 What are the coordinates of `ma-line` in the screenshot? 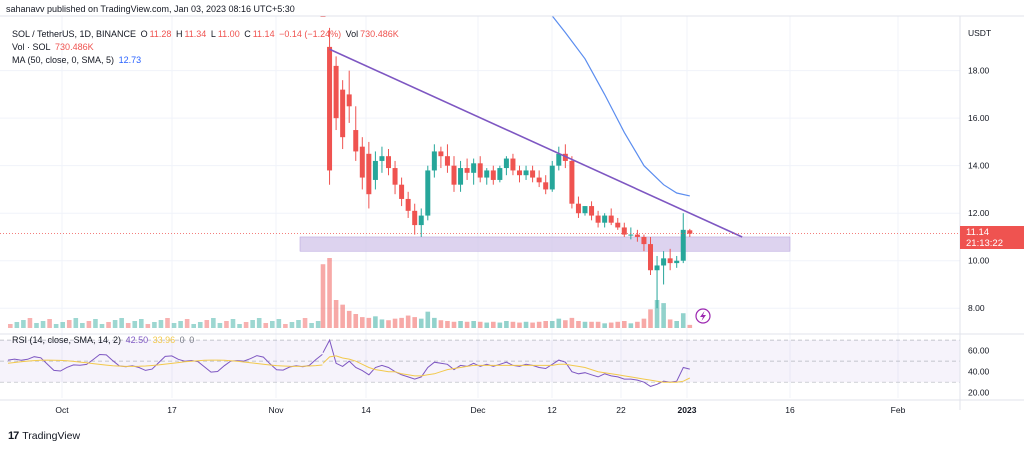 It's located at (620, 106).